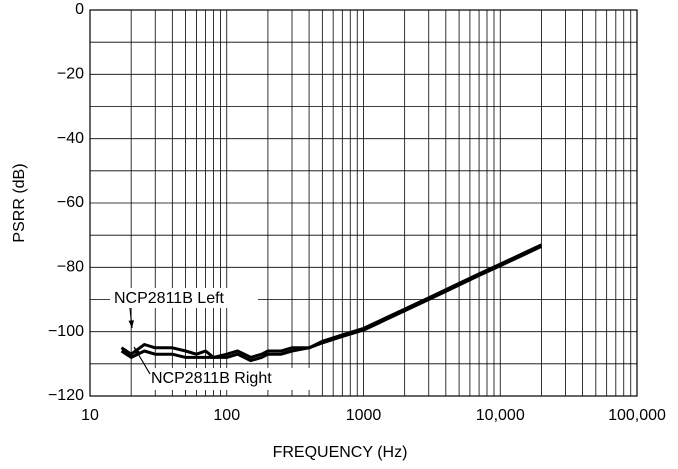 The image size is (678, 469). I want to click on y-tick-label: −100, so click(66, 331).